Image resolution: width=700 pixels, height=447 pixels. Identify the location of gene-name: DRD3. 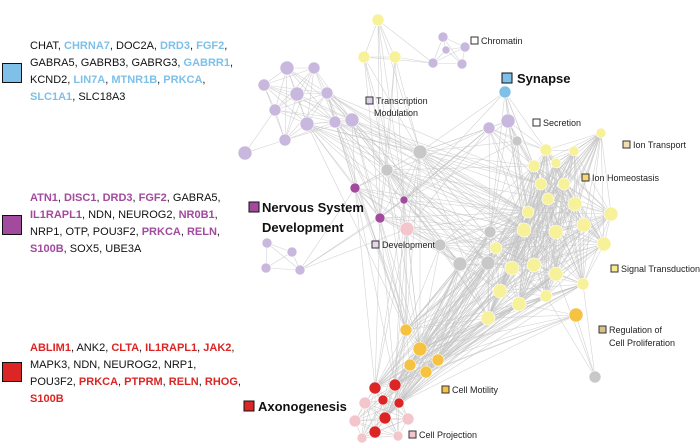
(117, 198).